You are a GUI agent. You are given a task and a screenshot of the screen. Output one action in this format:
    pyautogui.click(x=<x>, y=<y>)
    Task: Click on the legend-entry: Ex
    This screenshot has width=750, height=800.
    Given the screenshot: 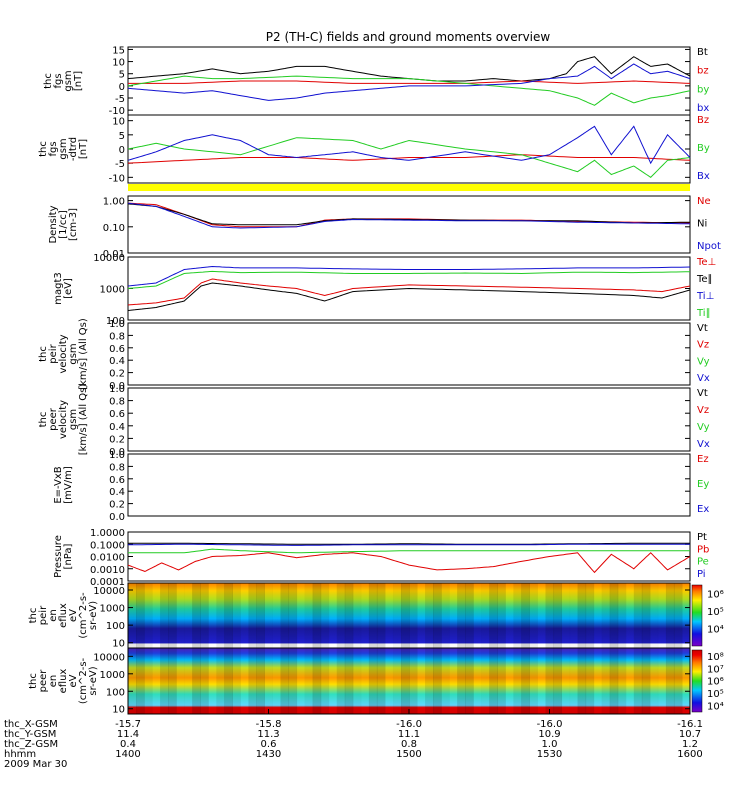 What is the action you would take?
    pyautogui.click(x=703, y=509)
    